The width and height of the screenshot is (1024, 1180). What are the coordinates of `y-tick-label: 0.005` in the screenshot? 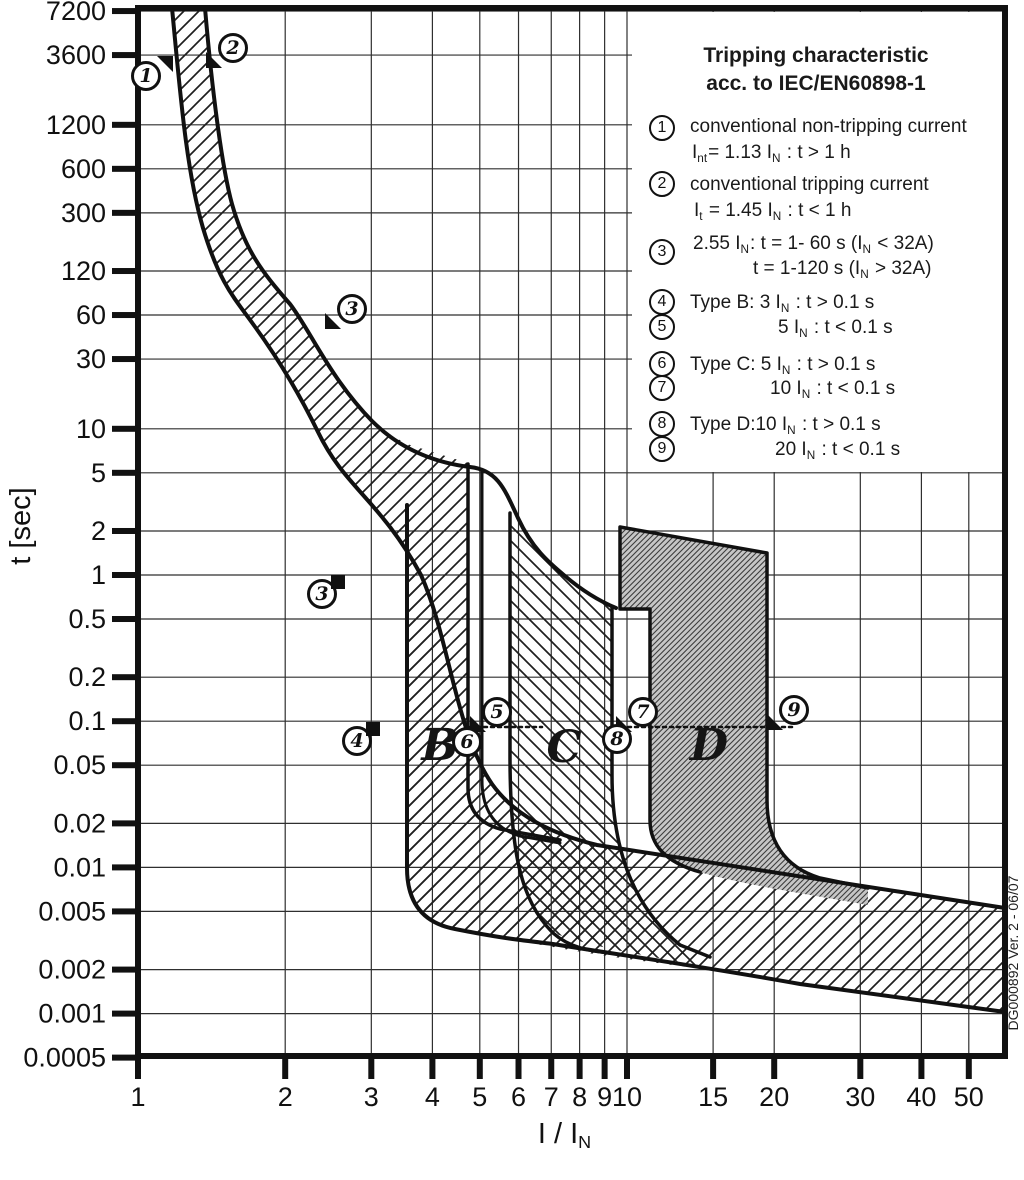 It's located at (72, 911).